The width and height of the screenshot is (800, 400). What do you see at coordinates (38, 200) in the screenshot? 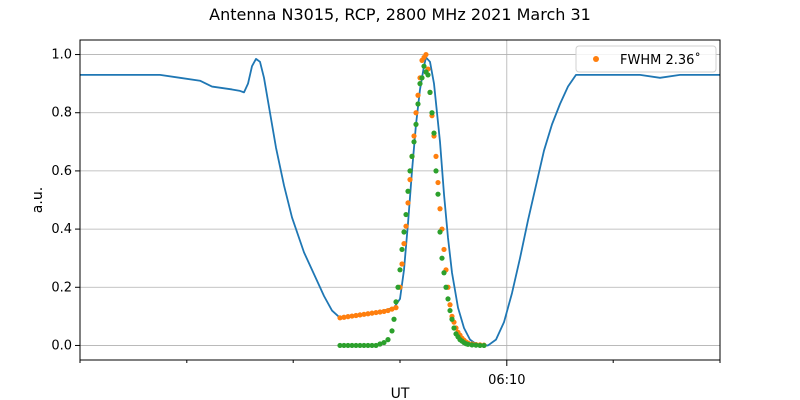
I see `y-axis-label: a.u.` at bounding box center [38, 200].